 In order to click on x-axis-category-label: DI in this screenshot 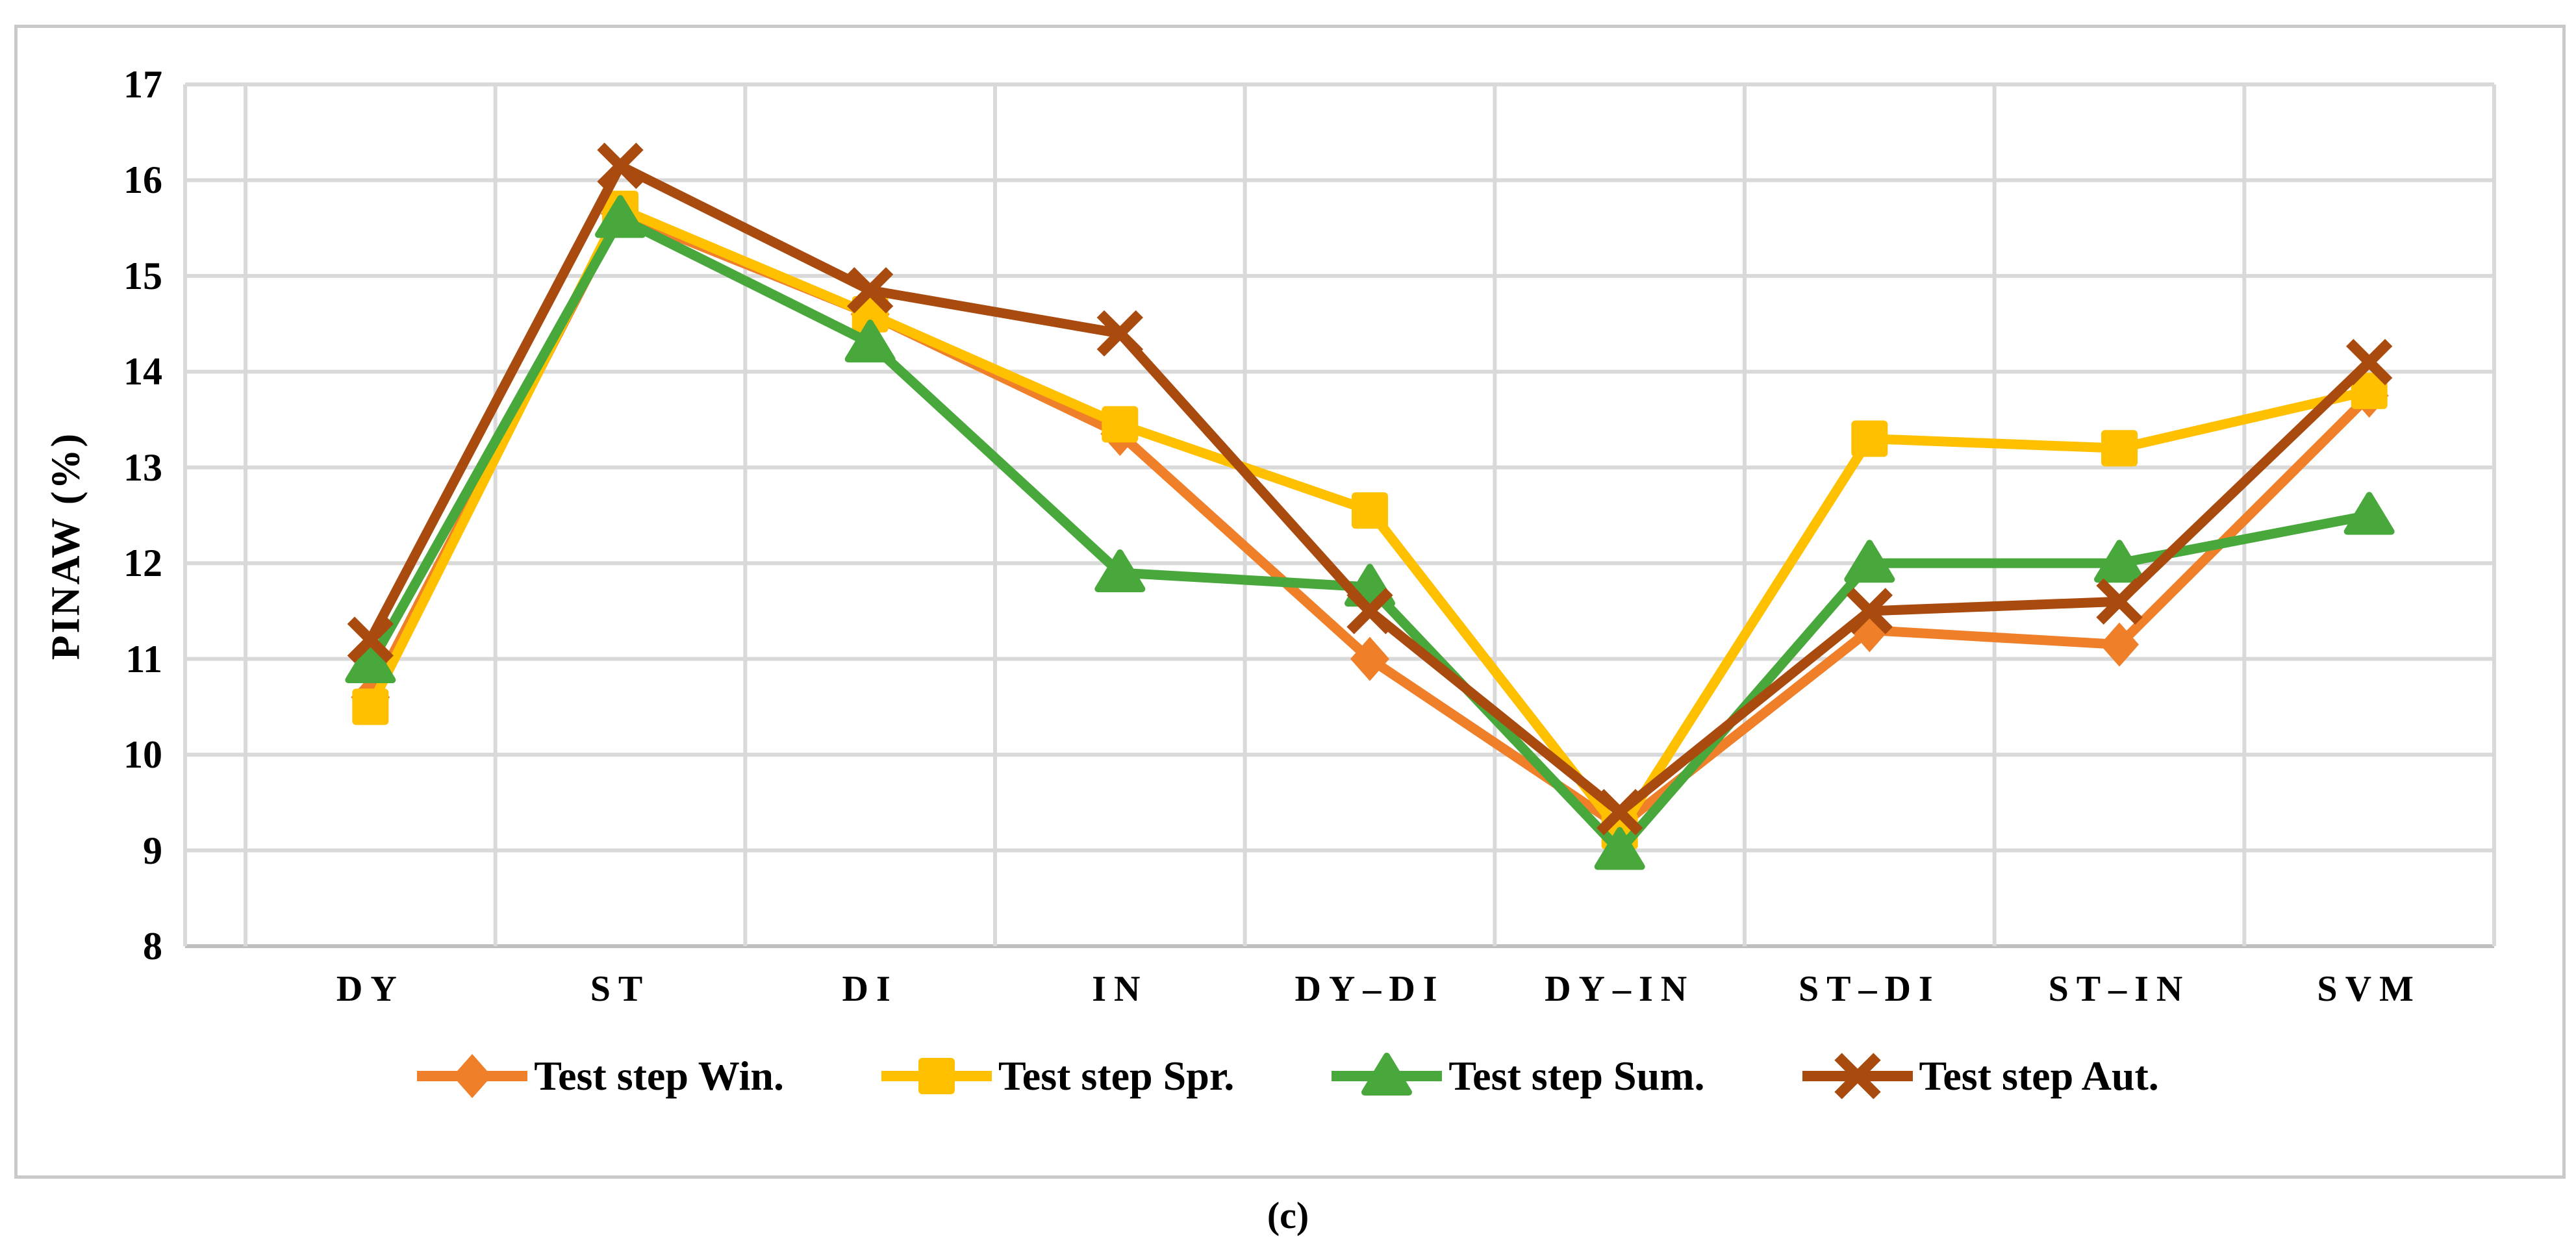, I will do `click(870, 989)`.